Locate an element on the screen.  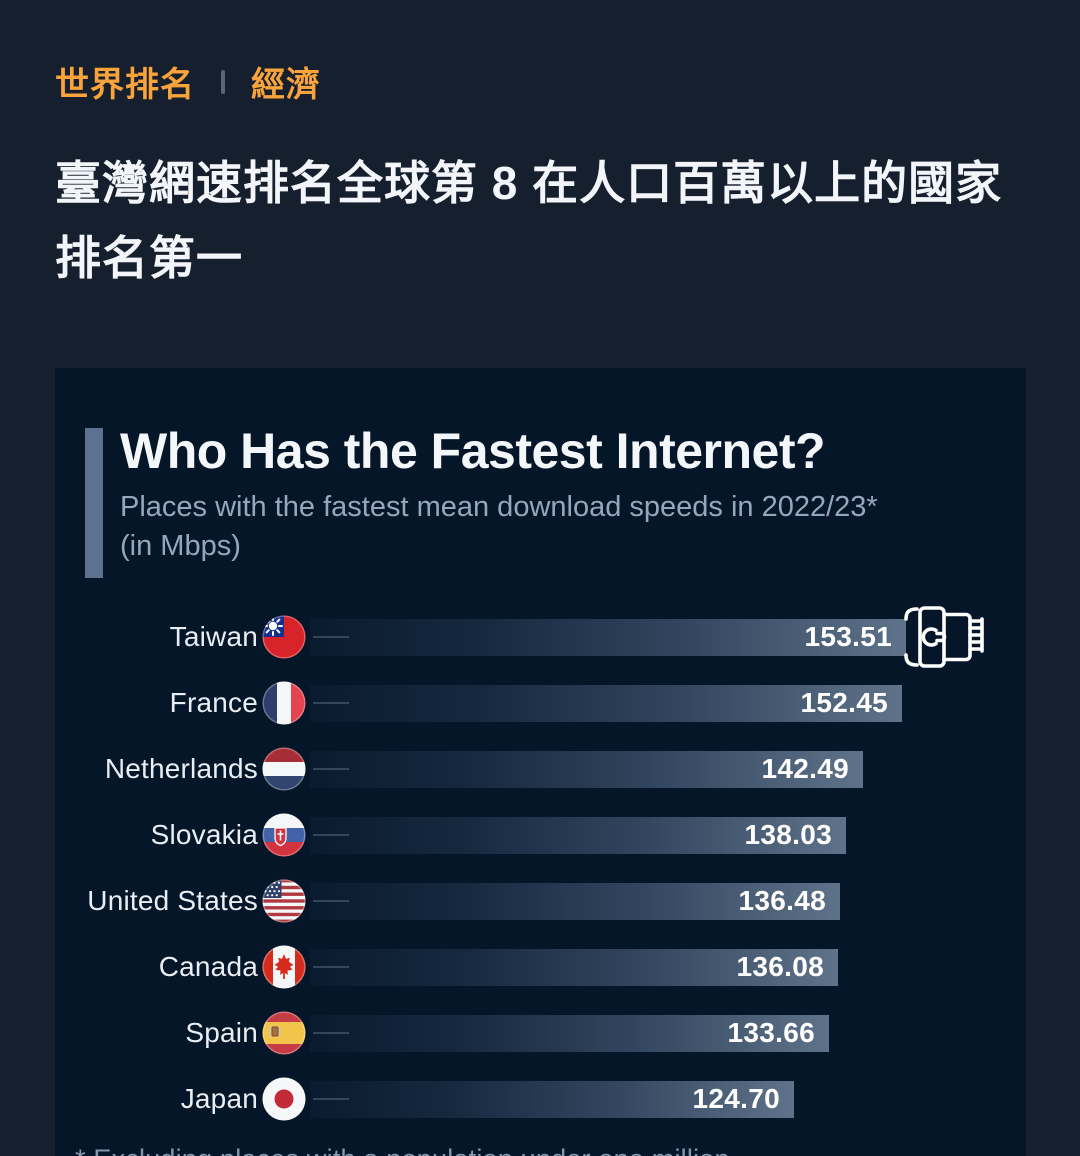
chart-row-united-states: United States 136.48 is located at coordinates (540, 901).